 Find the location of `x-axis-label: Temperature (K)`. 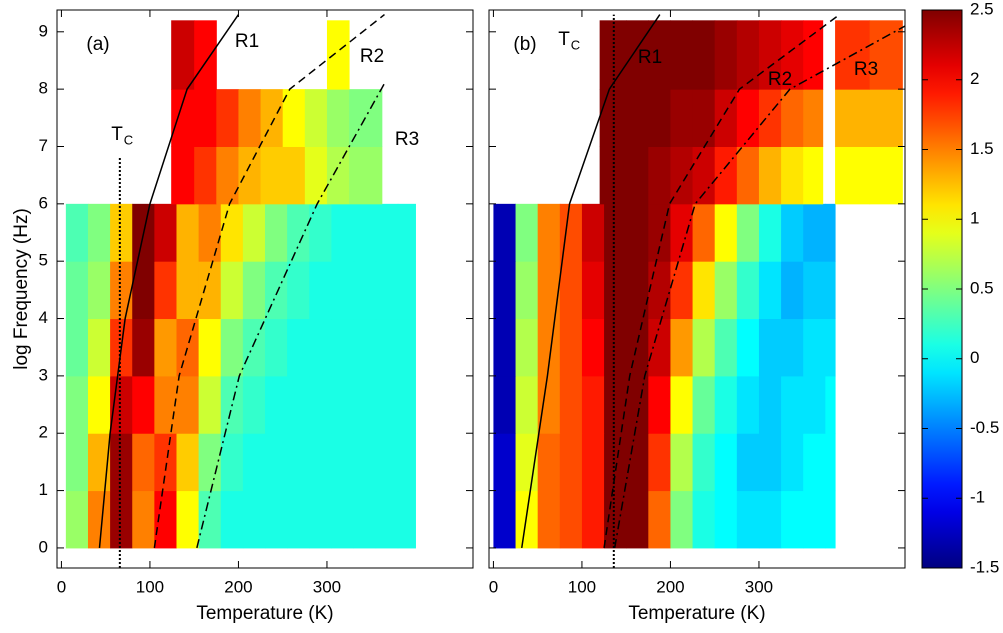

x-axis-label: Temperature (K) is located at coordinates (696, 613).